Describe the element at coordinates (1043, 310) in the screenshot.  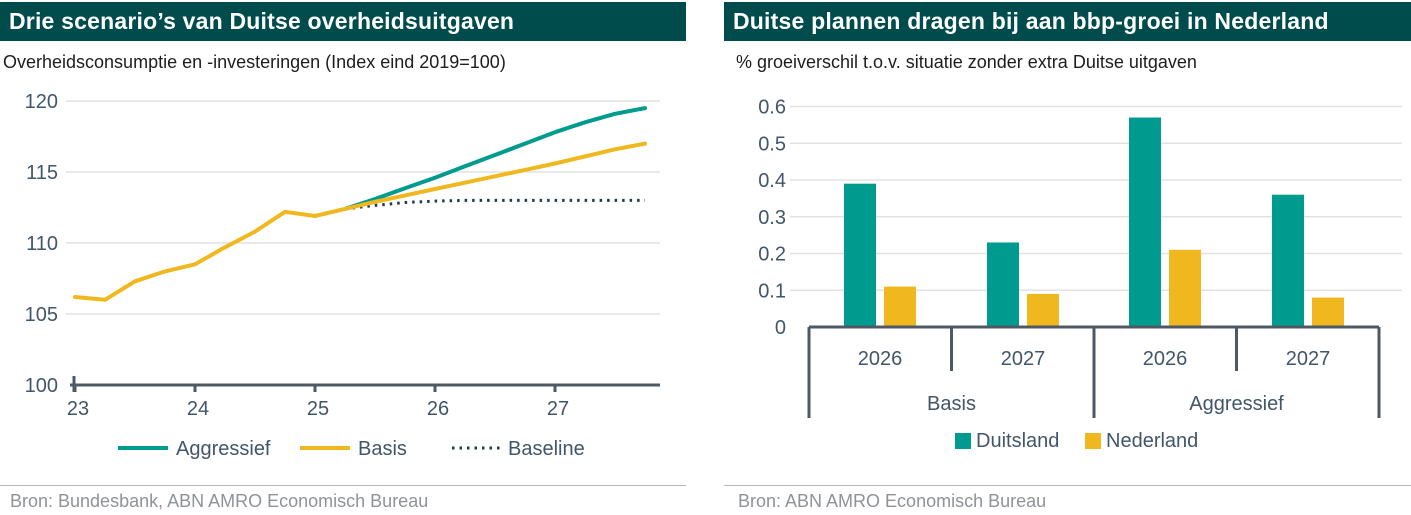
I see `bar-nederland-basis-2027` at that location.